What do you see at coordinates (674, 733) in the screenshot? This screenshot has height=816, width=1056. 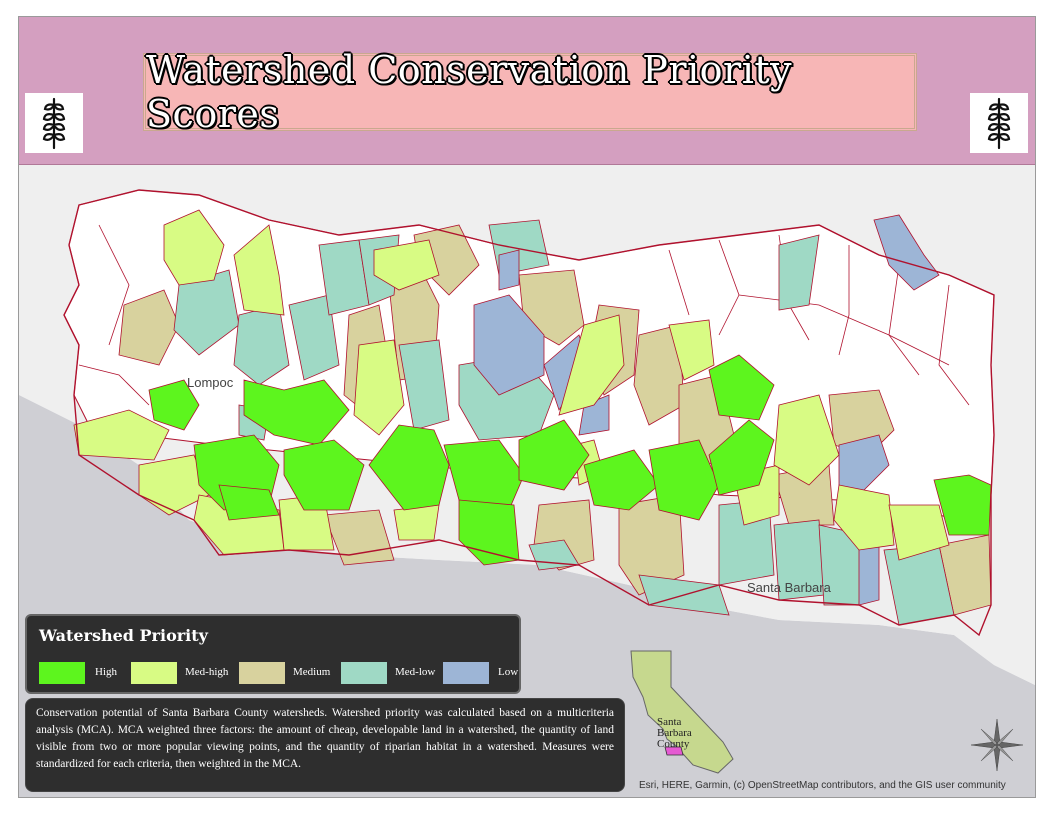 I see `inset-label-line2: Barbara` at bounding box center [674, 733].